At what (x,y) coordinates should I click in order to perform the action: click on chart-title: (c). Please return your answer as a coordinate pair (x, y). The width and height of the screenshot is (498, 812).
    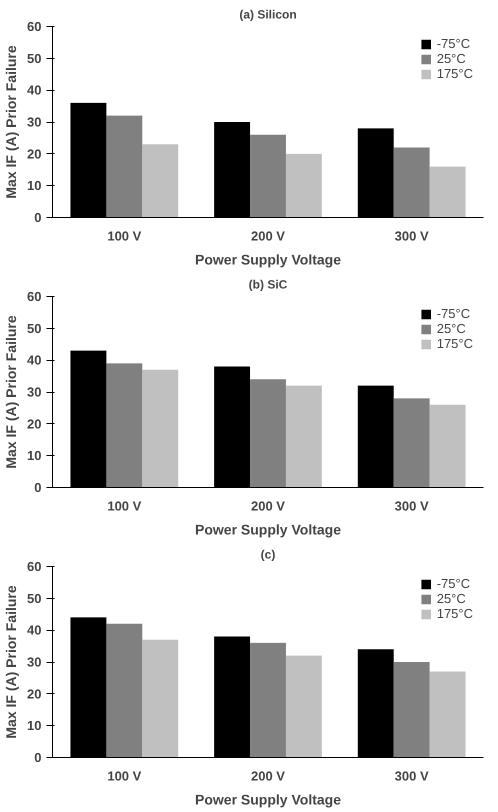
    Looking at the image, I should click on (268, 555).